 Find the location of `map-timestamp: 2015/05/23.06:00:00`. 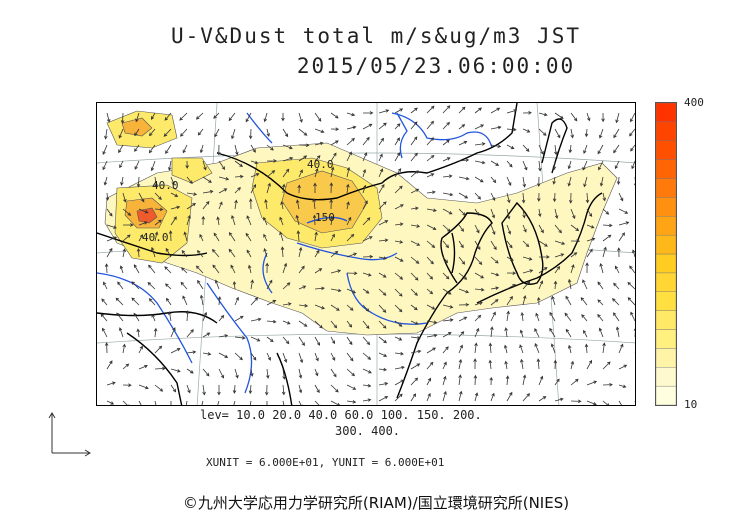

map-timestamp: 2015/05/23.06:00:00 is located at coordinates (436, 66).